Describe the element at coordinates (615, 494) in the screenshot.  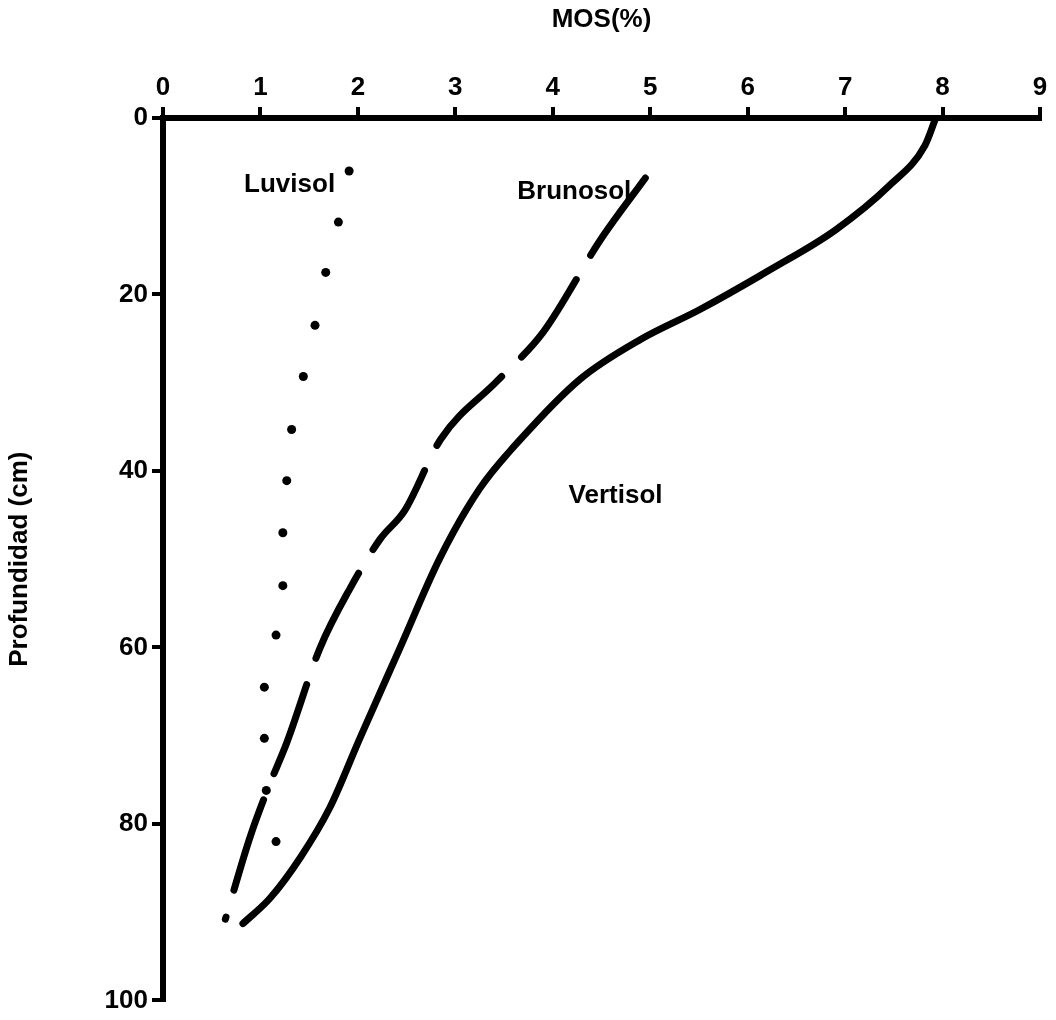
I see `text: Vertisol` at that location.